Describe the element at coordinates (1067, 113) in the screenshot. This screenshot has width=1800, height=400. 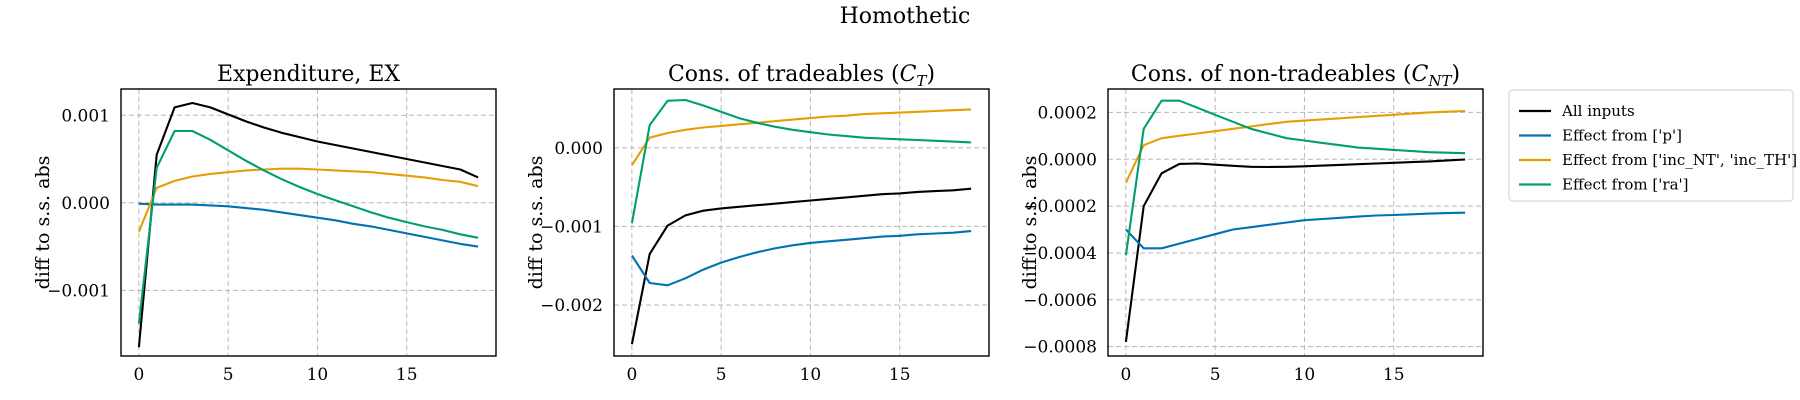
I see `y-tick-label: 0.0002` at that location.